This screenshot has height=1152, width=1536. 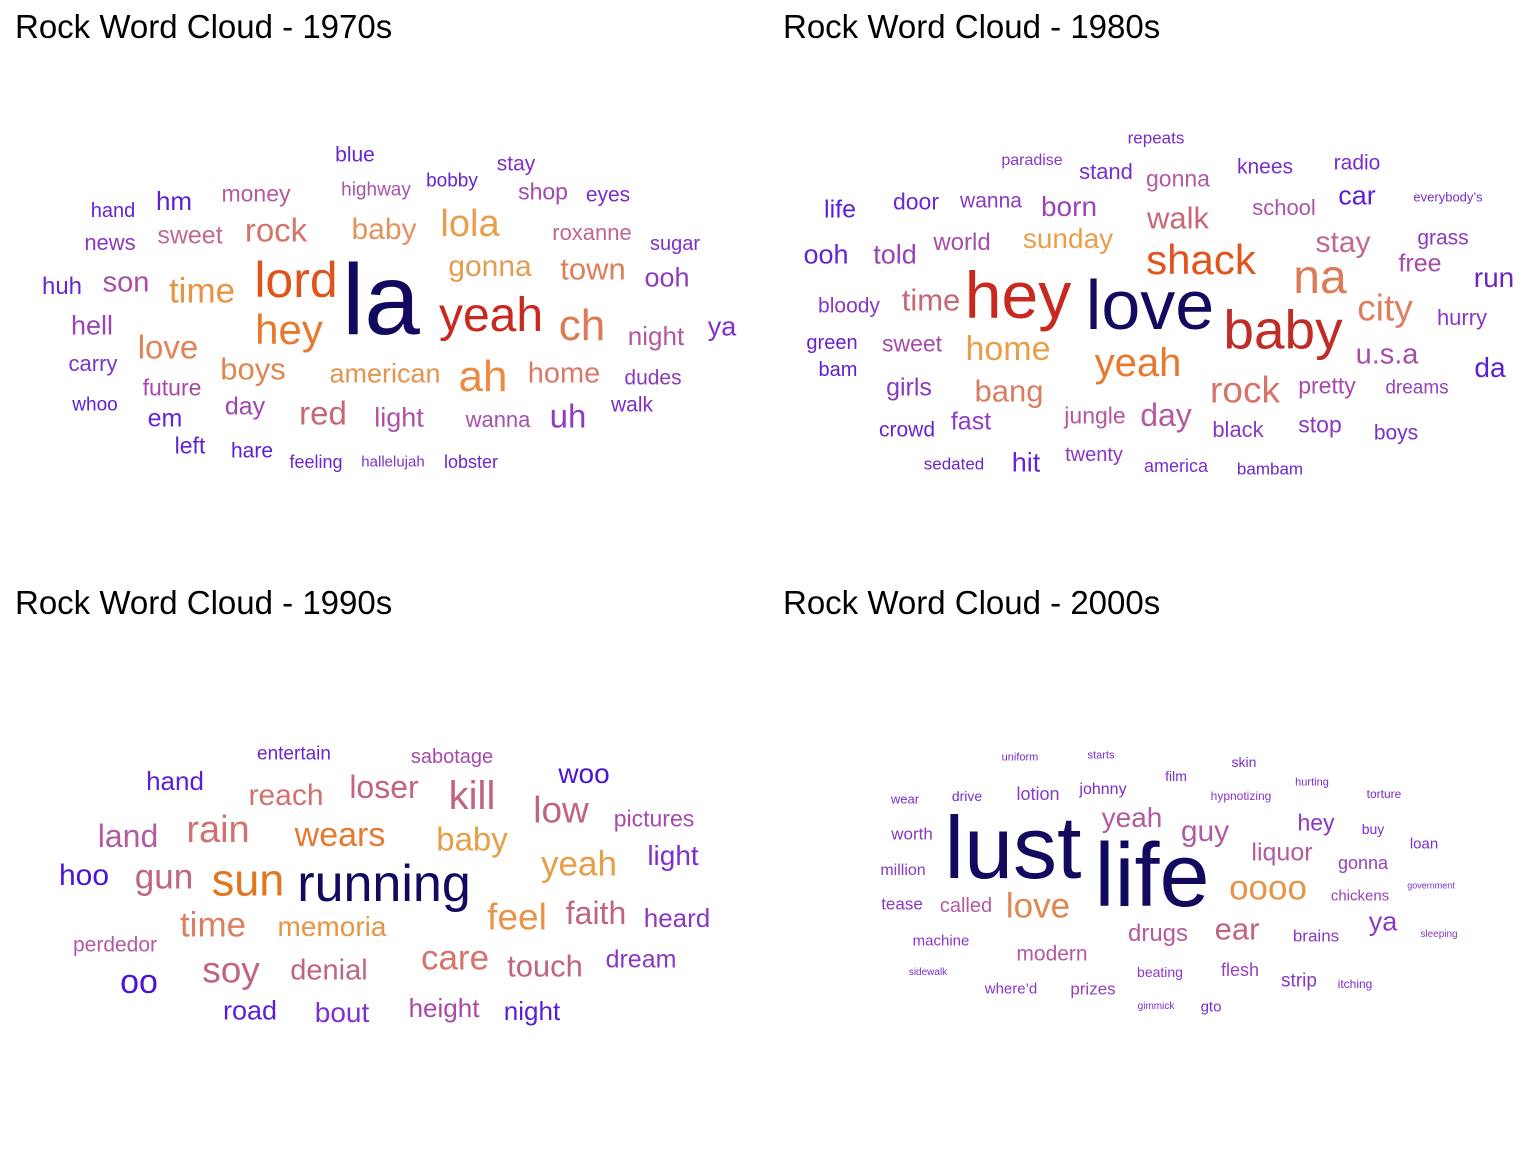 What do you see at coordinates (972, 26) in the screenshot?
I see `chart-title: Rock Word Cloud - 1980s` at bounding box center [972, 26].